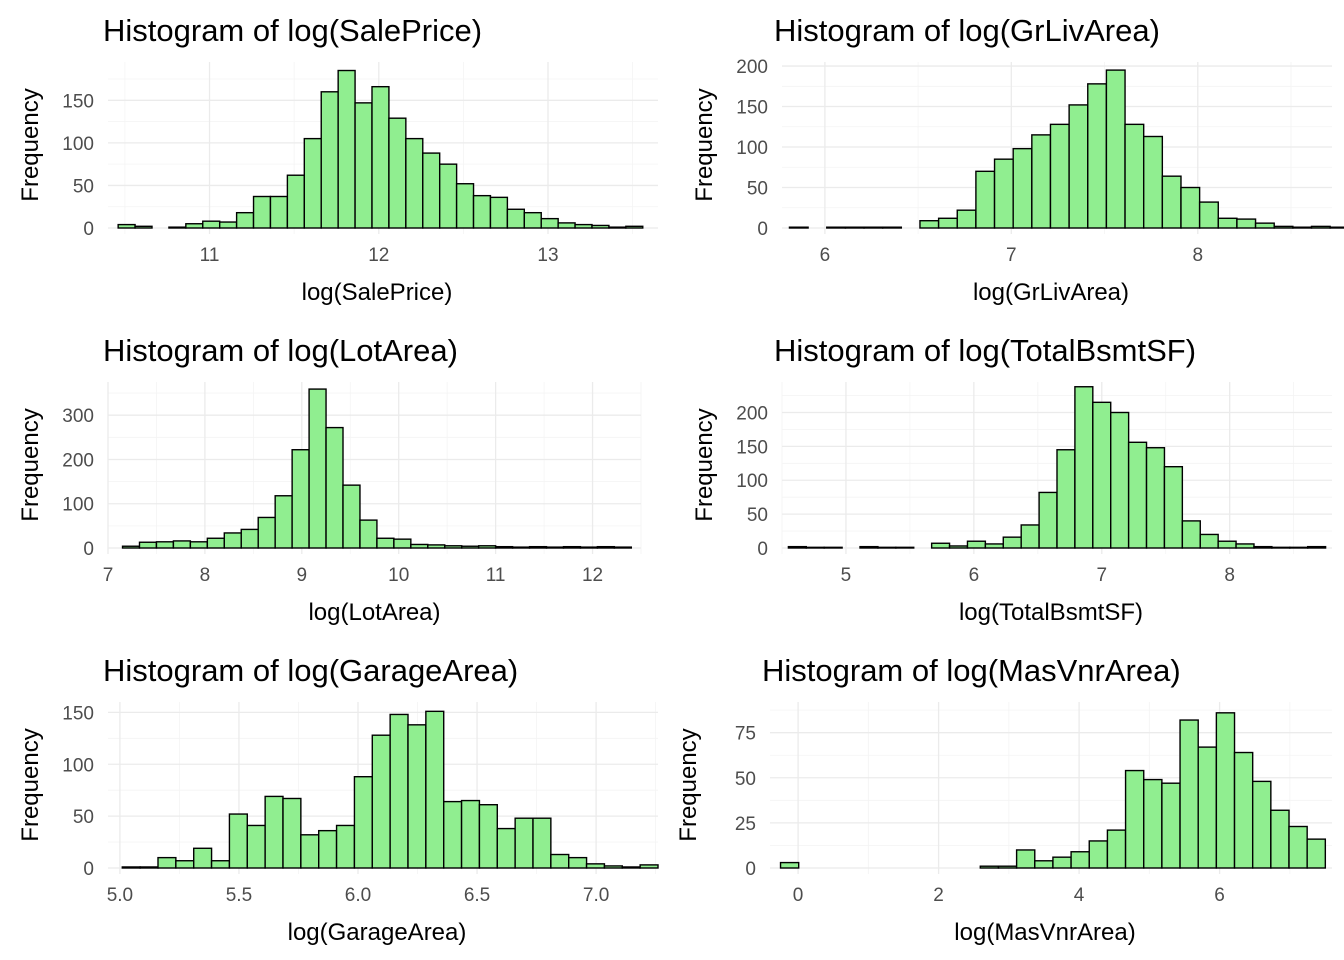  Describe the element at coordinates (78, 144) in the screenshot. I see `y-tick-label: 100` at that location.